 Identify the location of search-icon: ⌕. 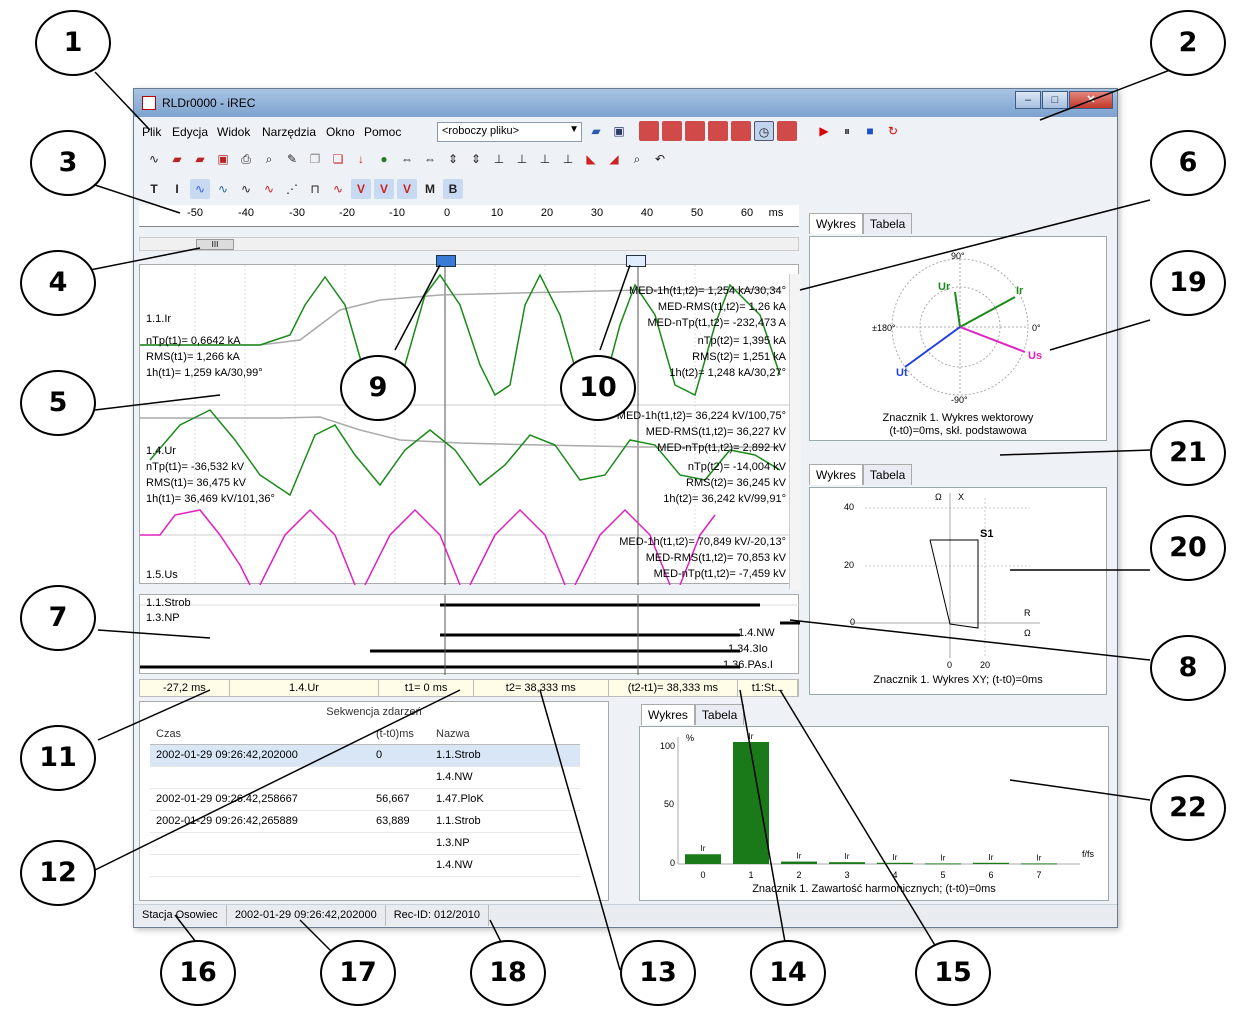
(637, 159).